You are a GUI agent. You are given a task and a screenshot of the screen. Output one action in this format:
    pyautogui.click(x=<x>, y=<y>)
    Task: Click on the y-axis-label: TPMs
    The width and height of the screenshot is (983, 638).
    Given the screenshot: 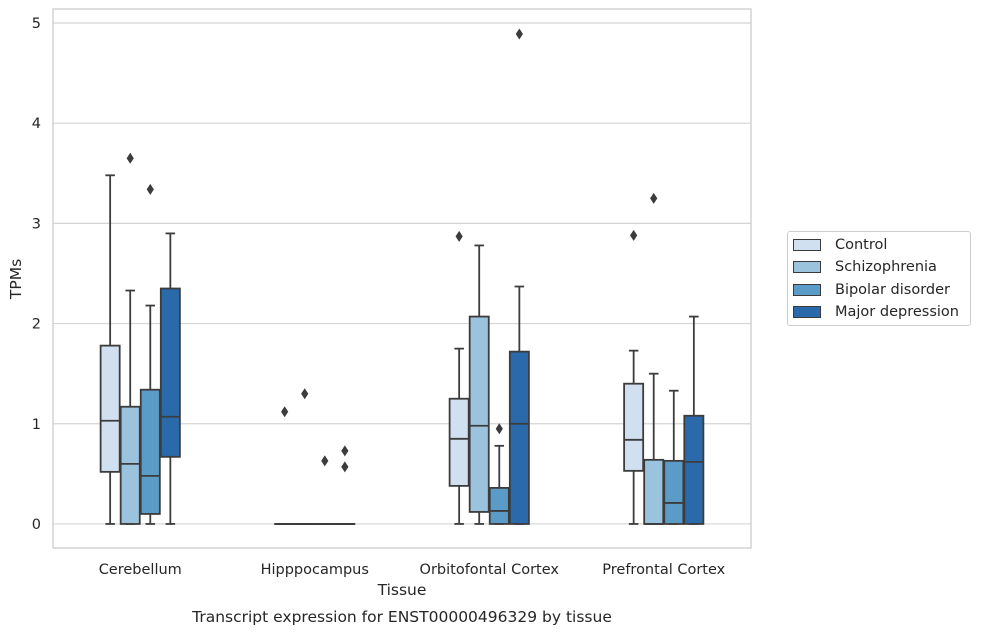 What is the action you would take?
    pyautogui.click(x=16, y=279)
    